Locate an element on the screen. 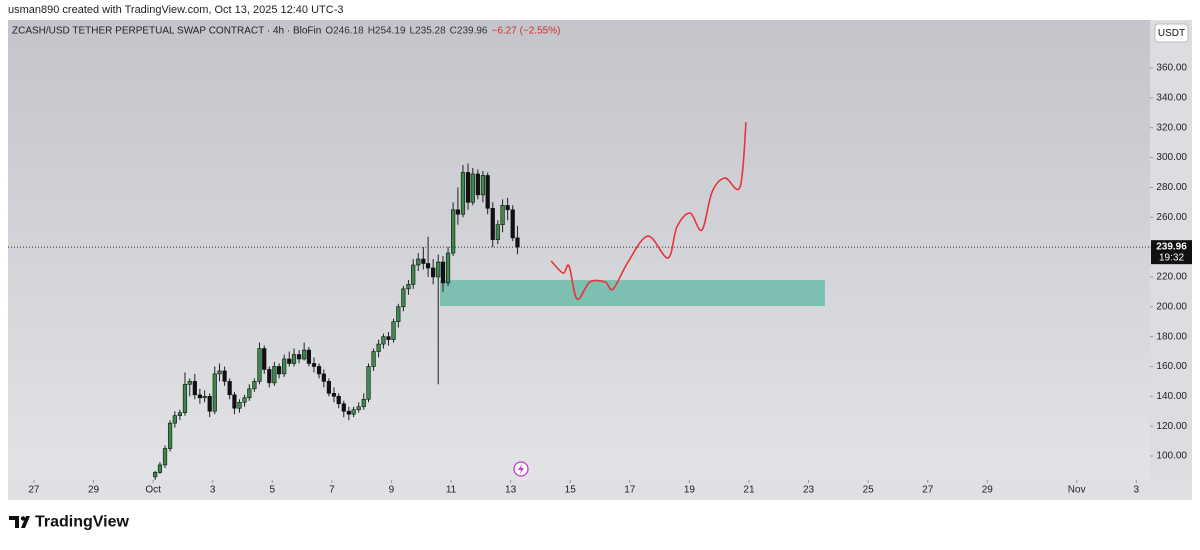 Image resolution: width=1200 pixels, height=550 pixels. x-tick-label: 17 is located at coordinates (630, 490).